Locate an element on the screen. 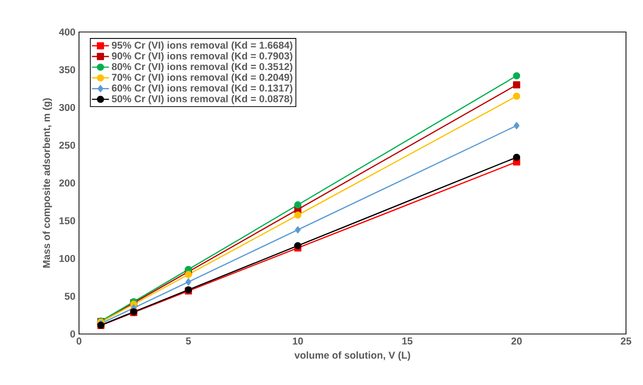  y-tick-label: 400 is located at coordinates (67, 32).